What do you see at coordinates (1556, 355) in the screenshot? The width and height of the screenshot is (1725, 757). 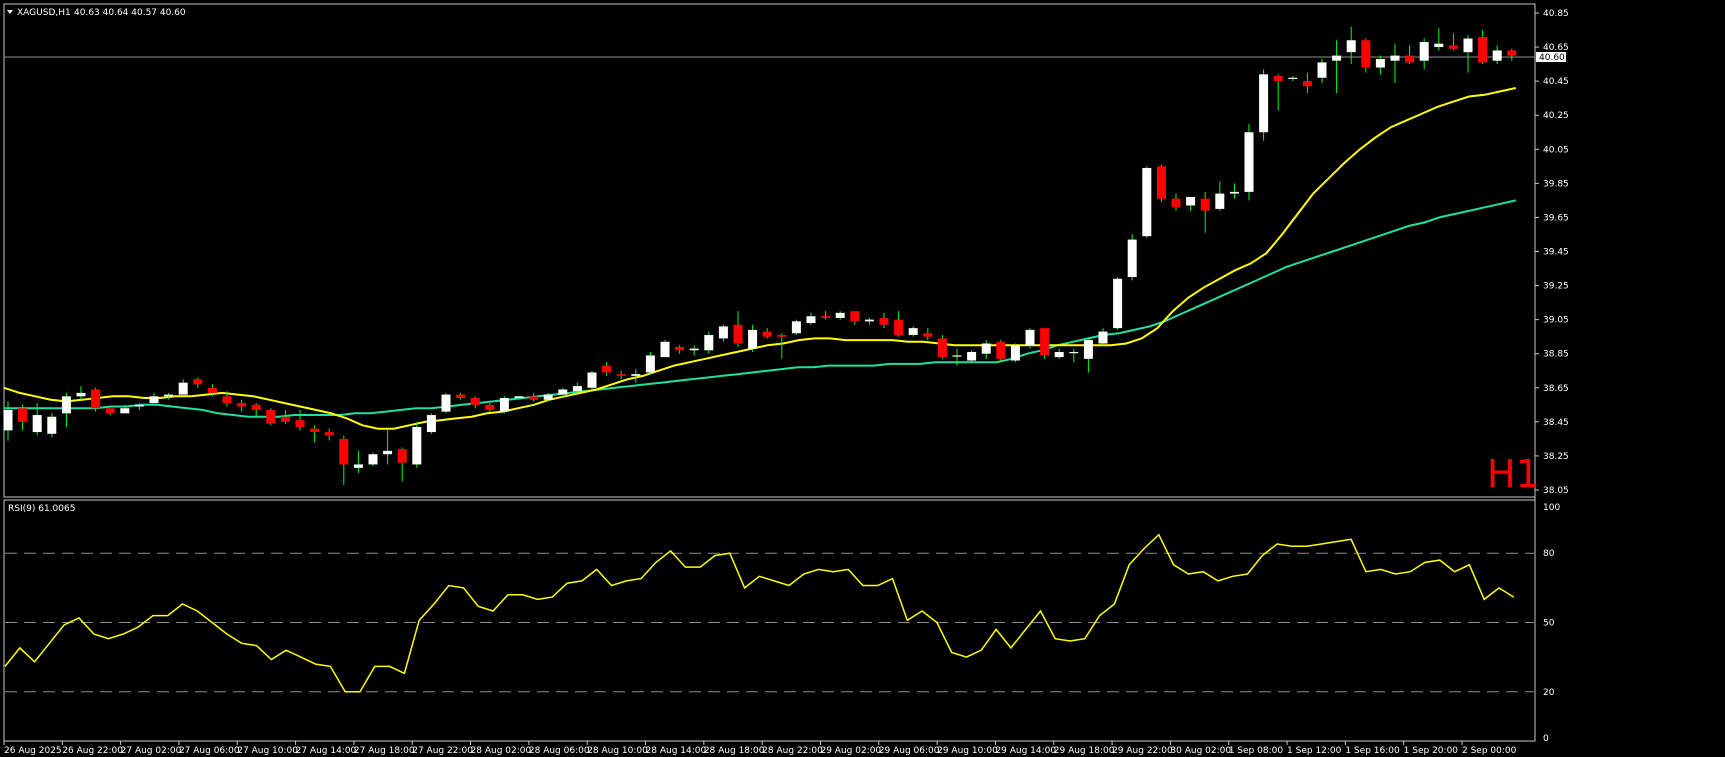 I see `price-tick-label: 38.85` at bounding box center [1556, 355].